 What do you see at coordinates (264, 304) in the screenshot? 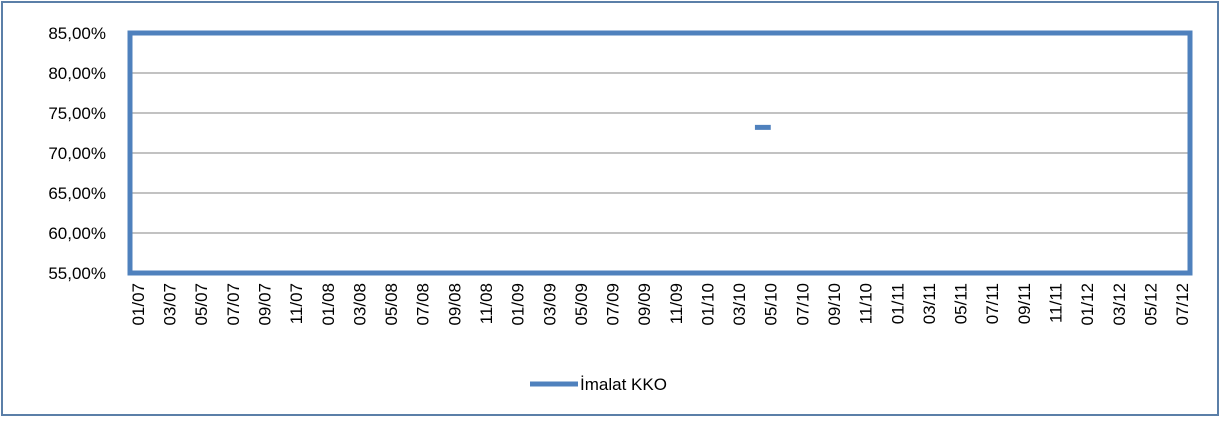
I see `x-tick-label: 09/07` at bounding box center [264, 304].